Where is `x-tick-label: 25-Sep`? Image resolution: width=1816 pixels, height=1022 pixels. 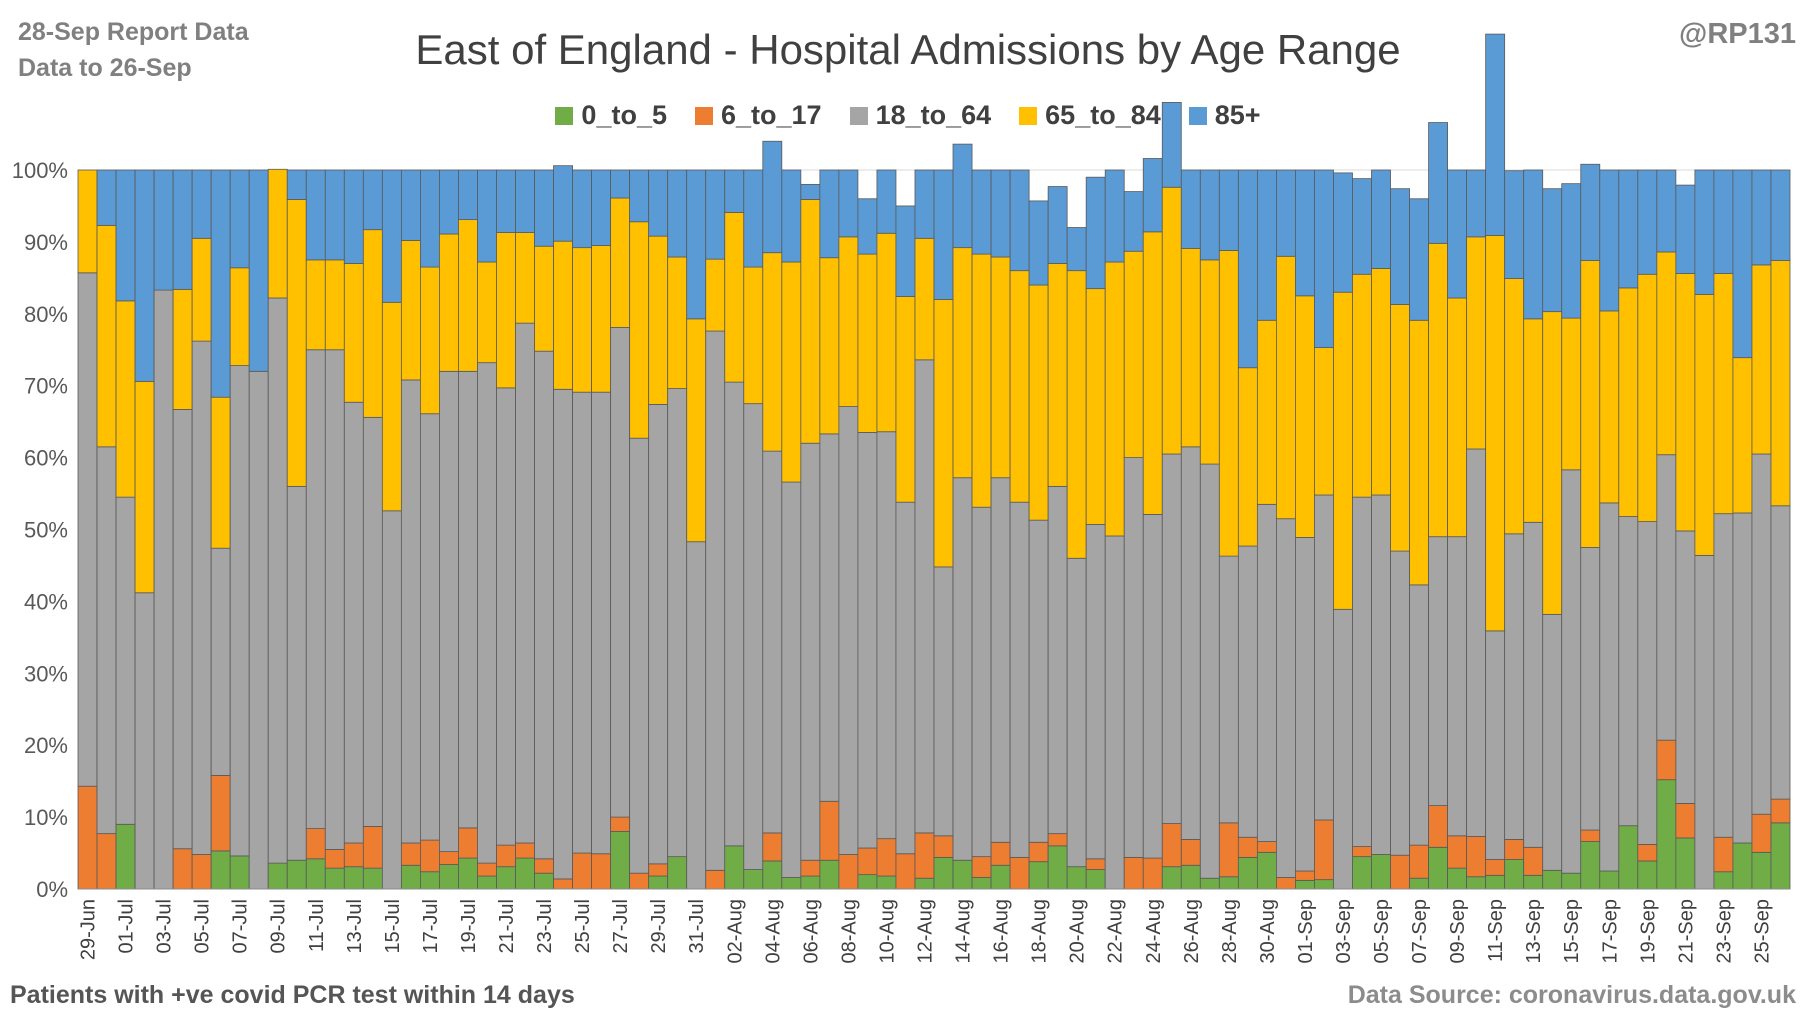
x-tick-label: 25-Sep is located at coordinates (1762, 931).